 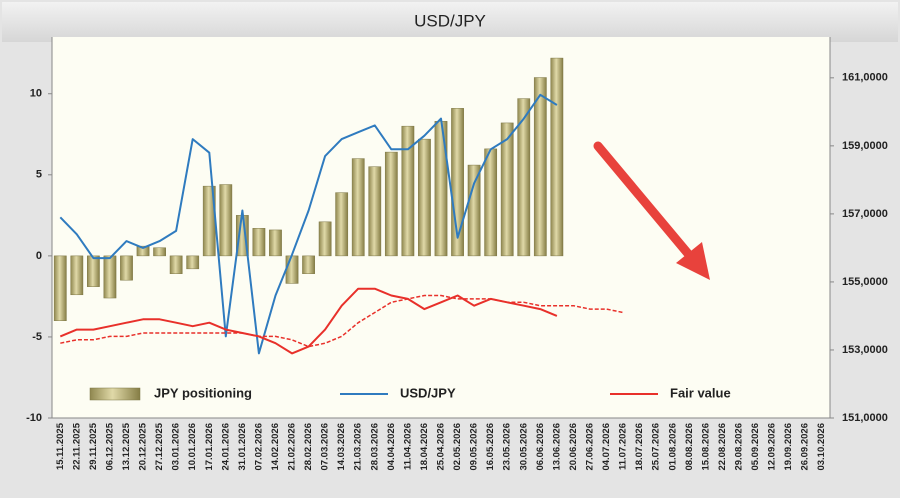 I want to click on x-tick-label: 10.01.2026, so click(x=192, y=447).